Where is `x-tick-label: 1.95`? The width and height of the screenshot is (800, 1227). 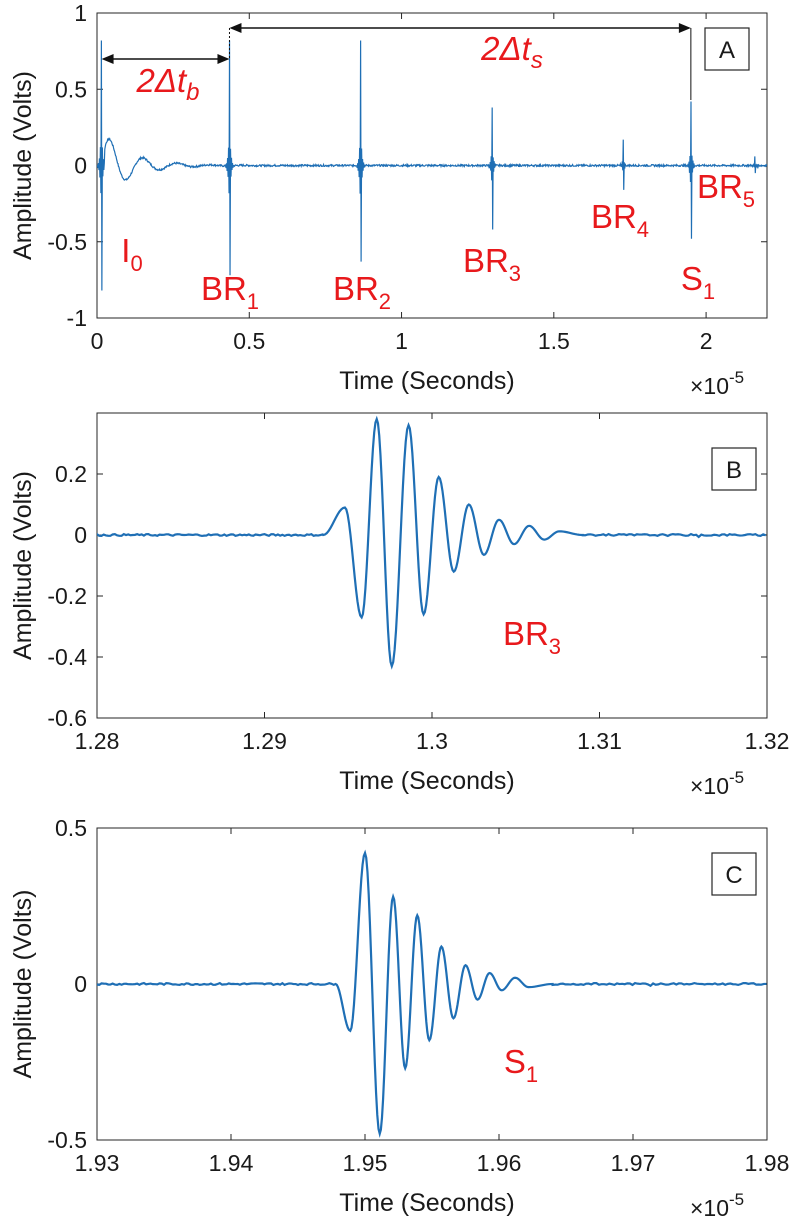
x-tick-label: 1.95 is located at coordinates (365, 1163).